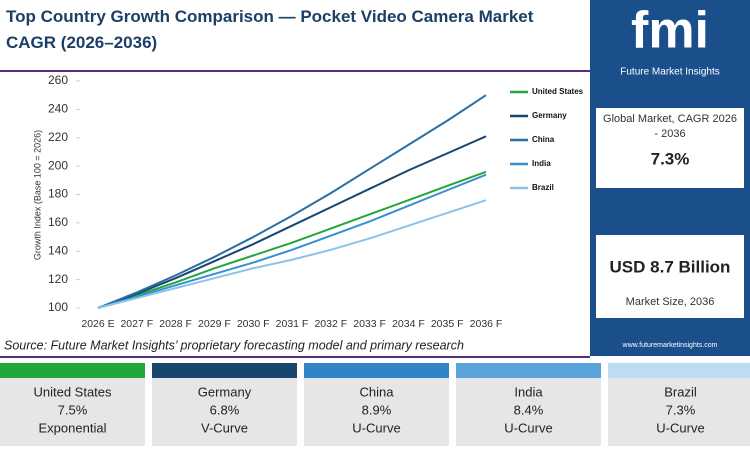  I want to click on x-tick-label: 2027 F, so click(136, 324).